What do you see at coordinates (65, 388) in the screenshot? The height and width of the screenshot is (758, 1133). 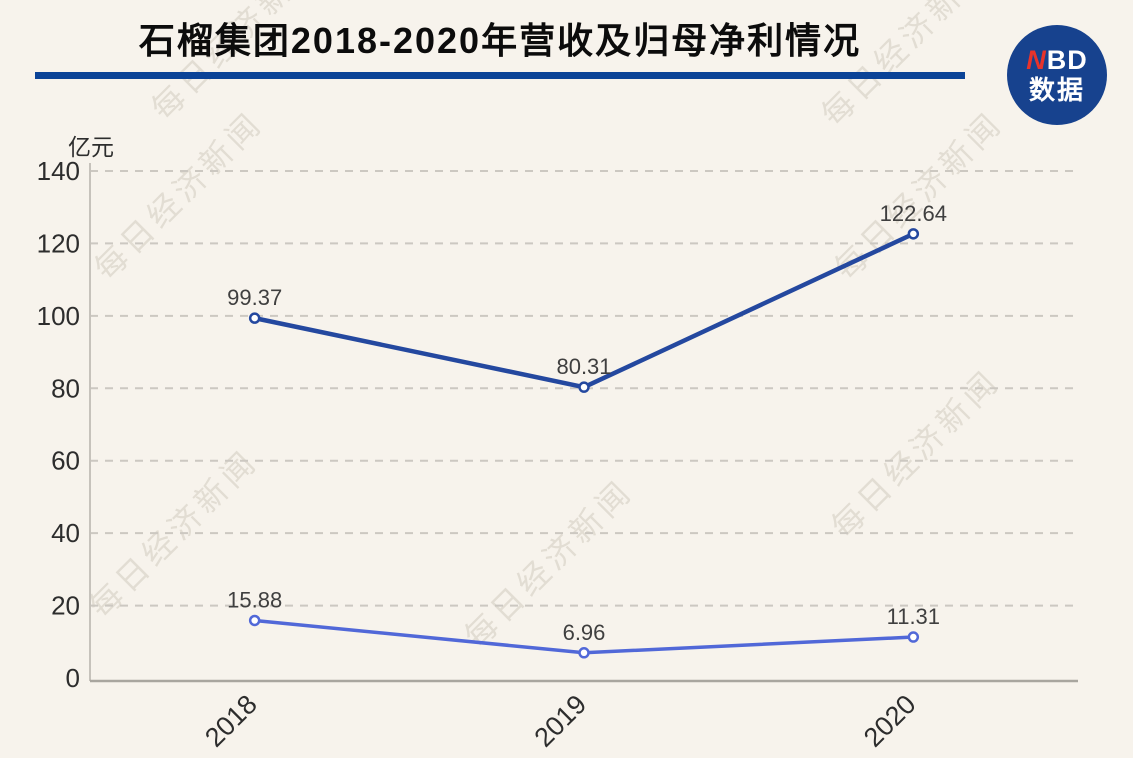 I see `y-tick-label-80: 80` at bounding box center [65, 388].